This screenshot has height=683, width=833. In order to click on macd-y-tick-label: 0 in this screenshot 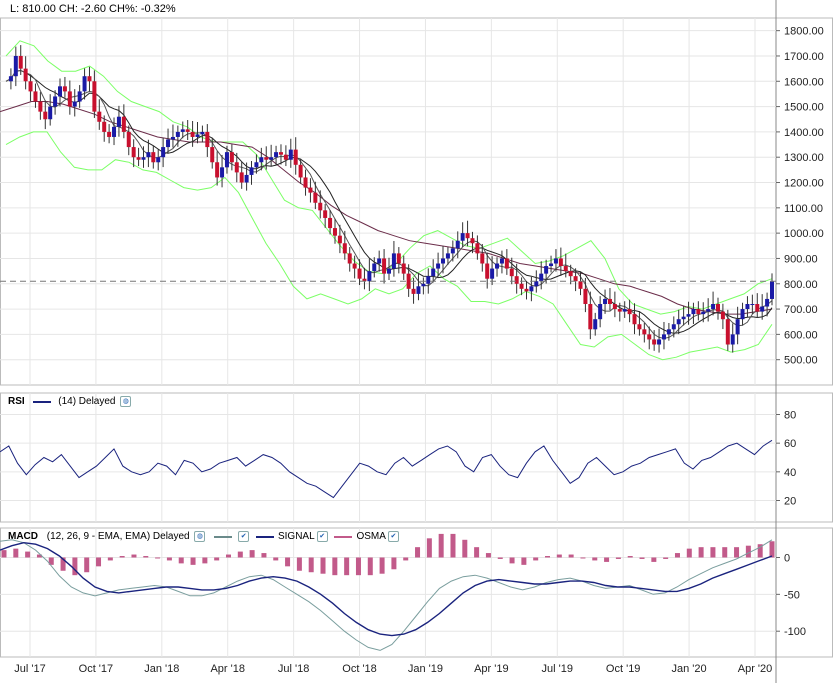, I will do `click(787, 558)`.